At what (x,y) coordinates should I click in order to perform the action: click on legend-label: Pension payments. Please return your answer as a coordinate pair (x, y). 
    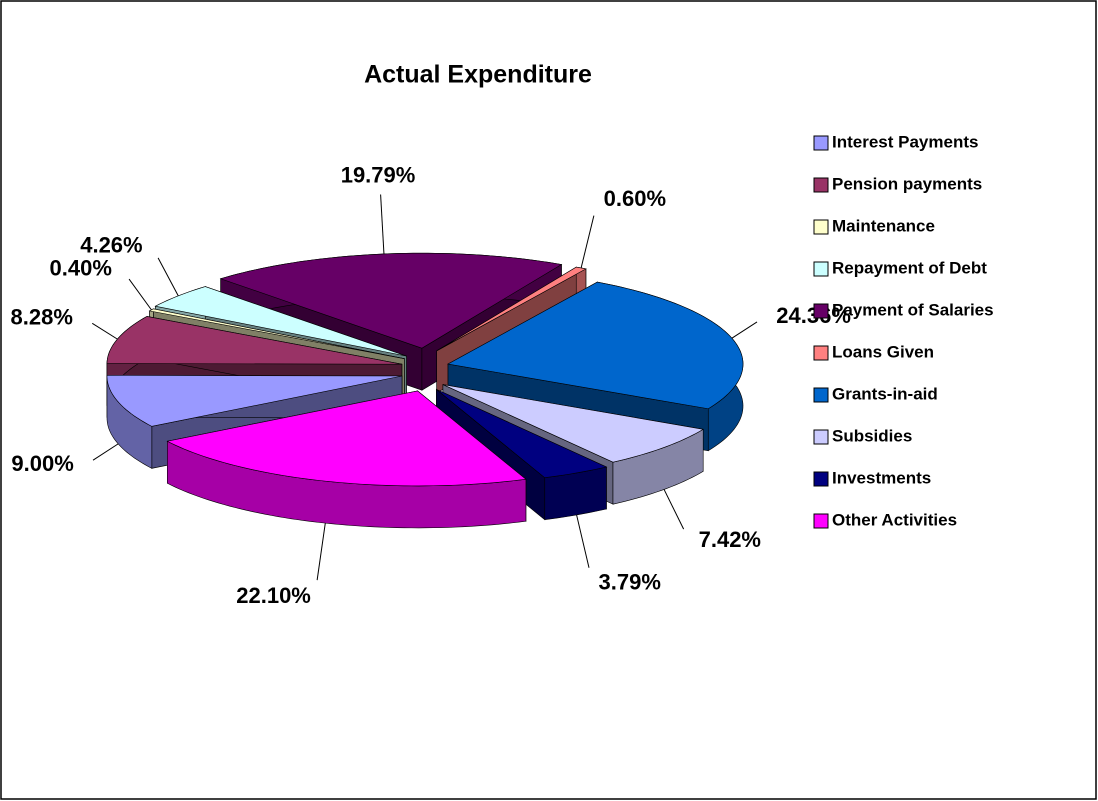
    Looking at the image, I should click on (907, 183).